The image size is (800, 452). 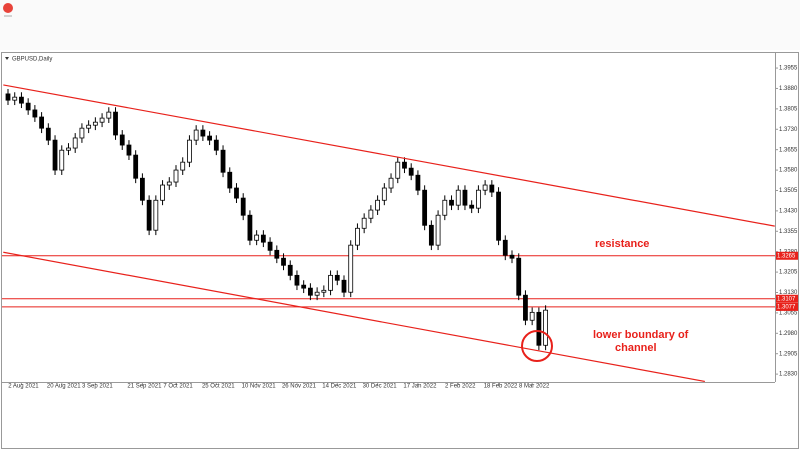 What do you see at coordinates (380, 387) in the screenshot?
I see `x-tick-label: 30 Dec 2021` at bounding box center [380, 387].